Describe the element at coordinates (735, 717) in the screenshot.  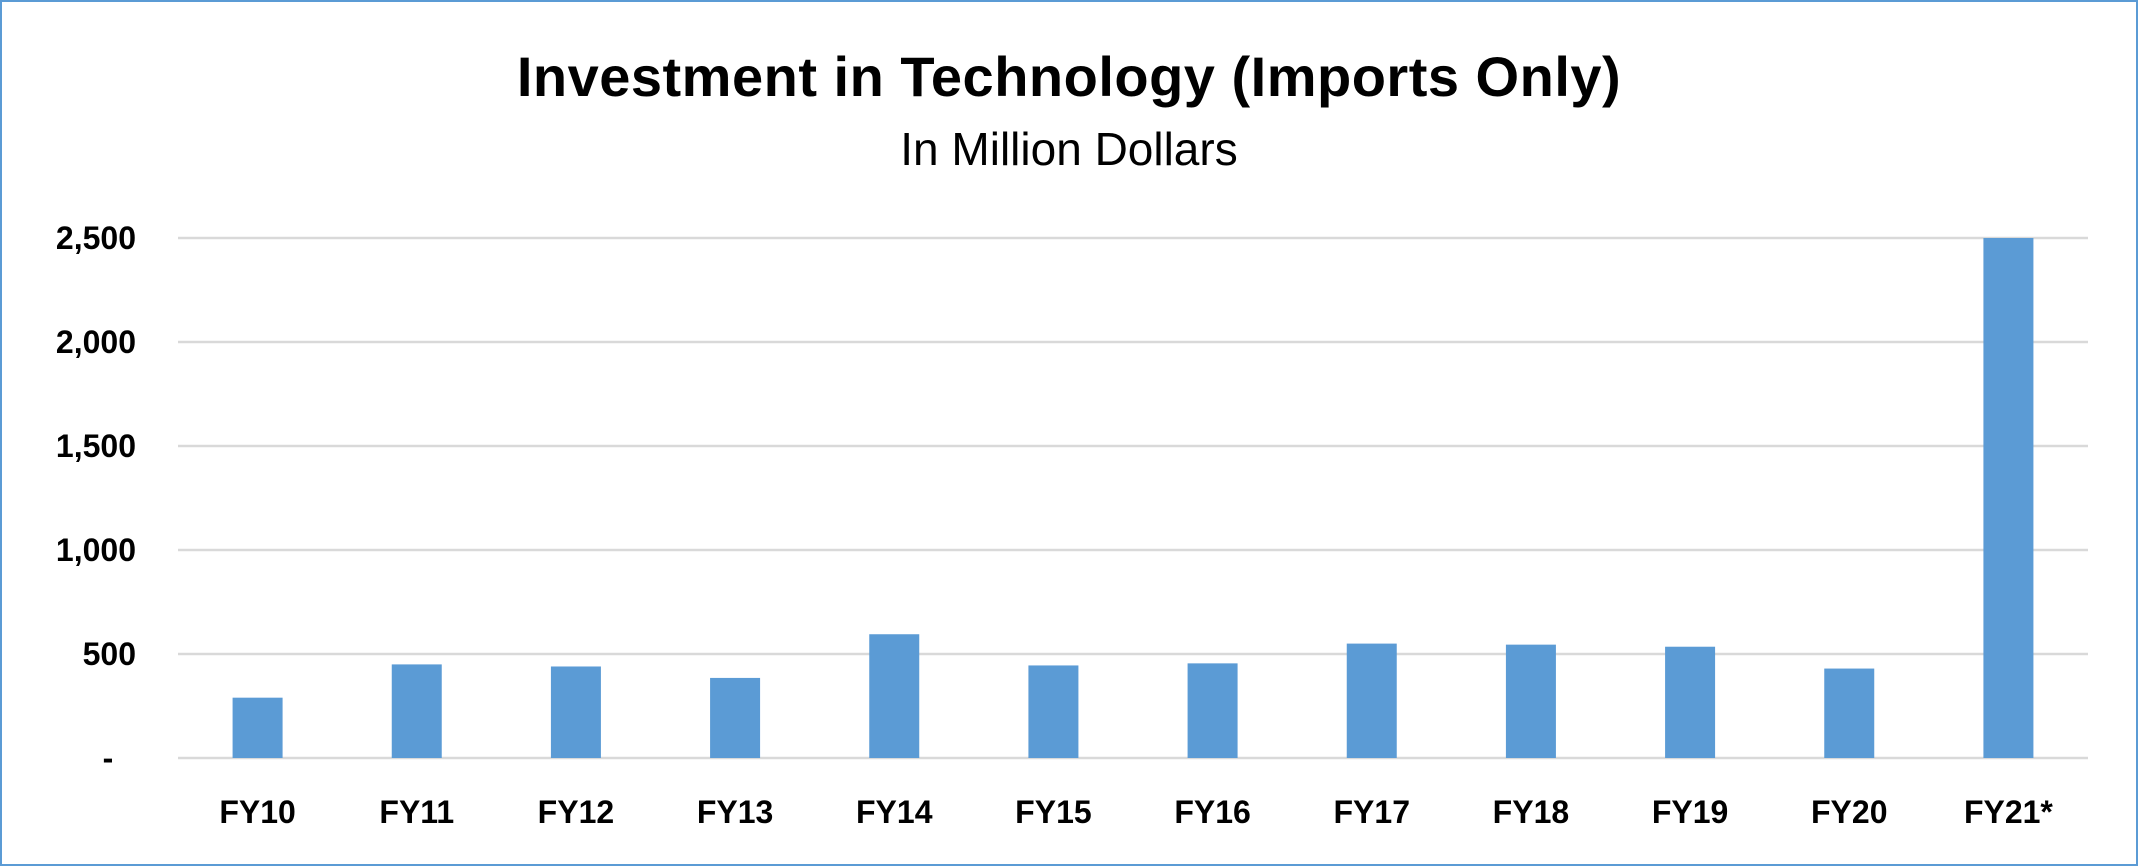
I see `bar-fy13` at that location.